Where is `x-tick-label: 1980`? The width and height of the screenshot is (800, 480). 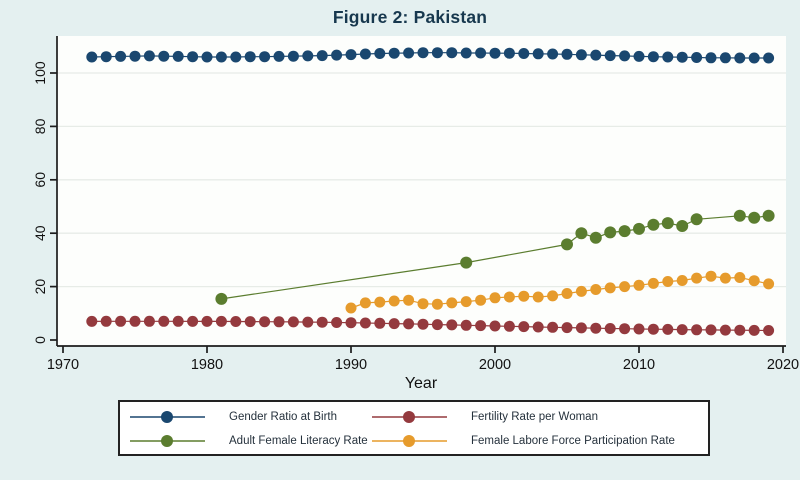
x-tick-label: 1980 is located at coordinates (207, 365).